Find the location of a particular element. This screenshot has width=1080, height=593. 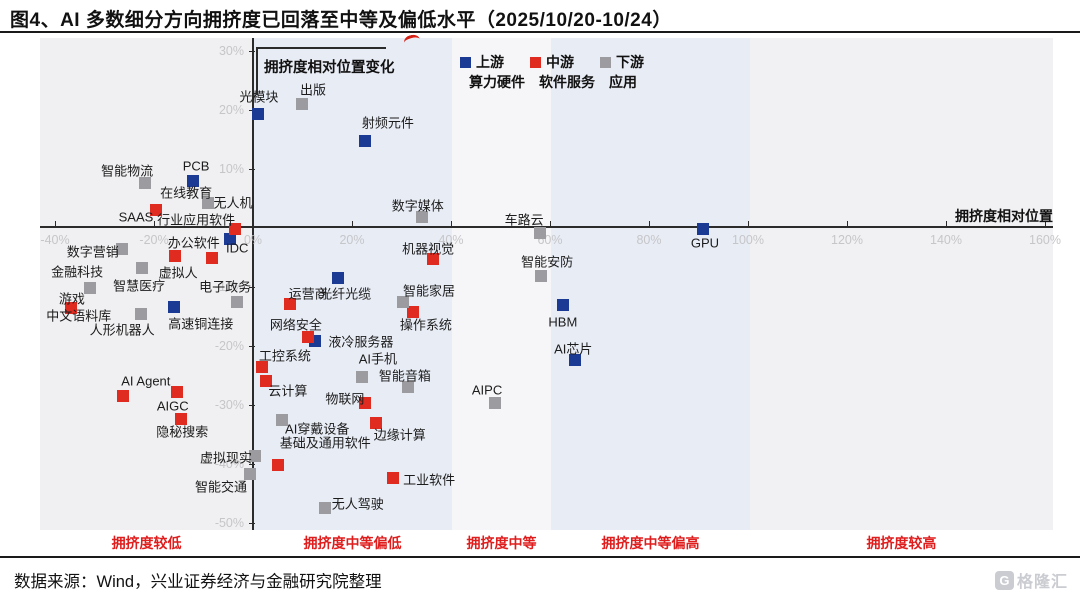

legend-label-line1: 中游 is located at coordinates (560, 62).